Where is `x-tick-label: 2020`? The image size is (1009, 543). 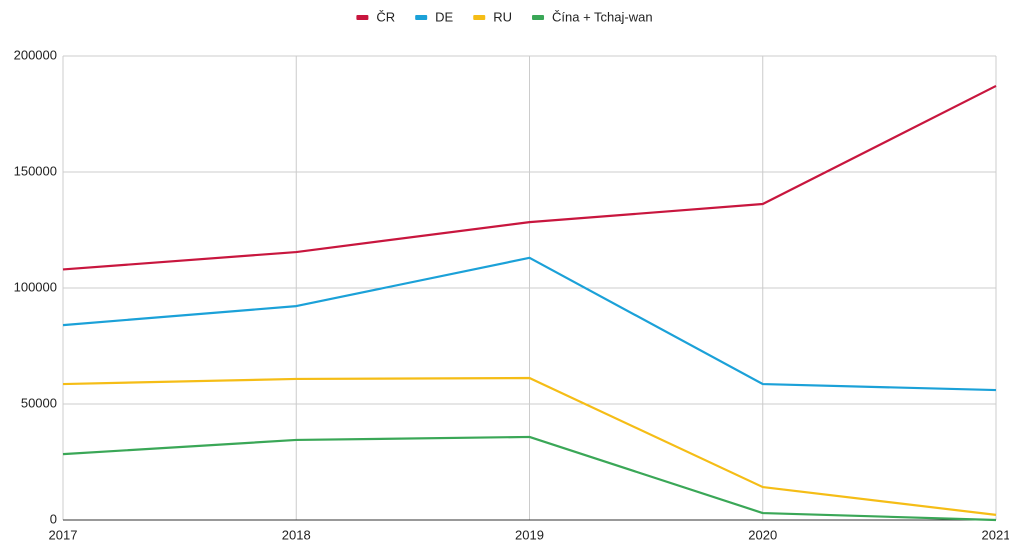 x-tick-label: 2020 is located at coordinates (762, 534).